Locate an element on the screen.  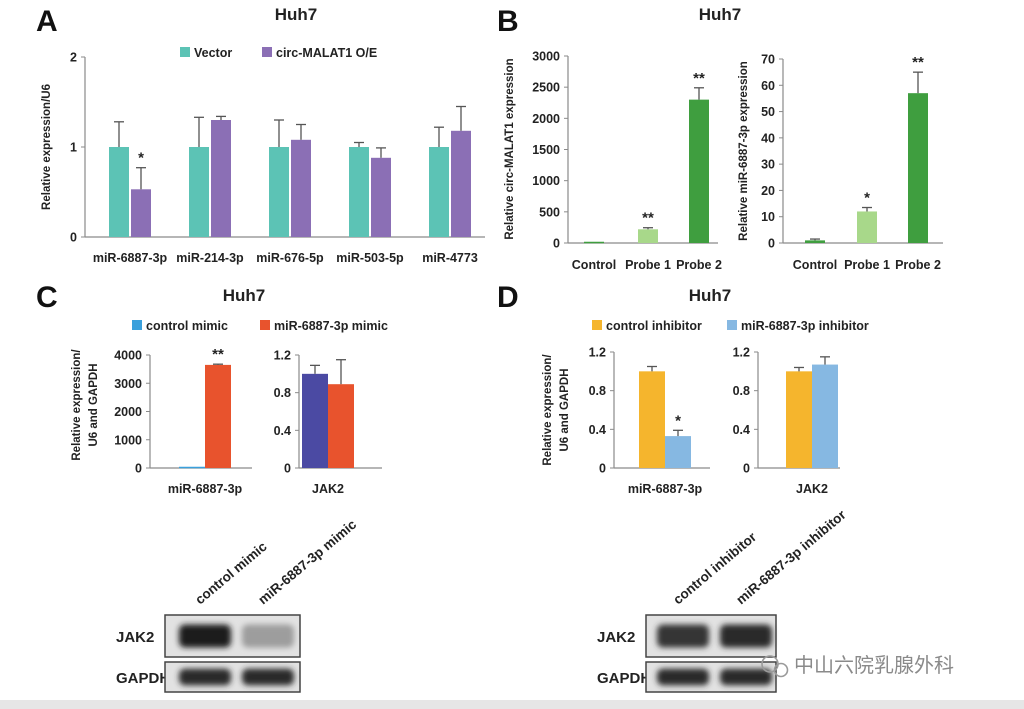
y-tick-label: 10 is located at coordinates (768, 217).